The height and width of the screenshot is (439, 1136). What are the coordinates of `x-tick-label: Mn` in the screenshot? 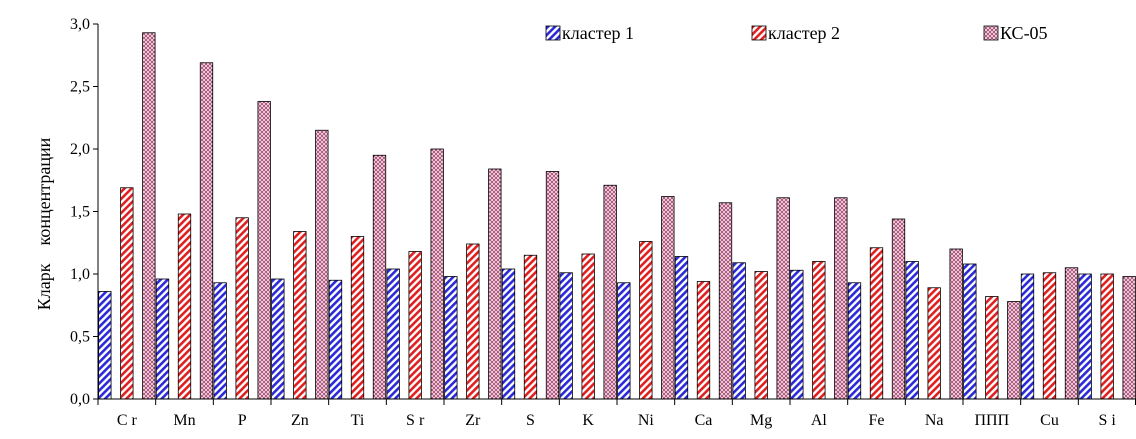 It's located at (184, 420).